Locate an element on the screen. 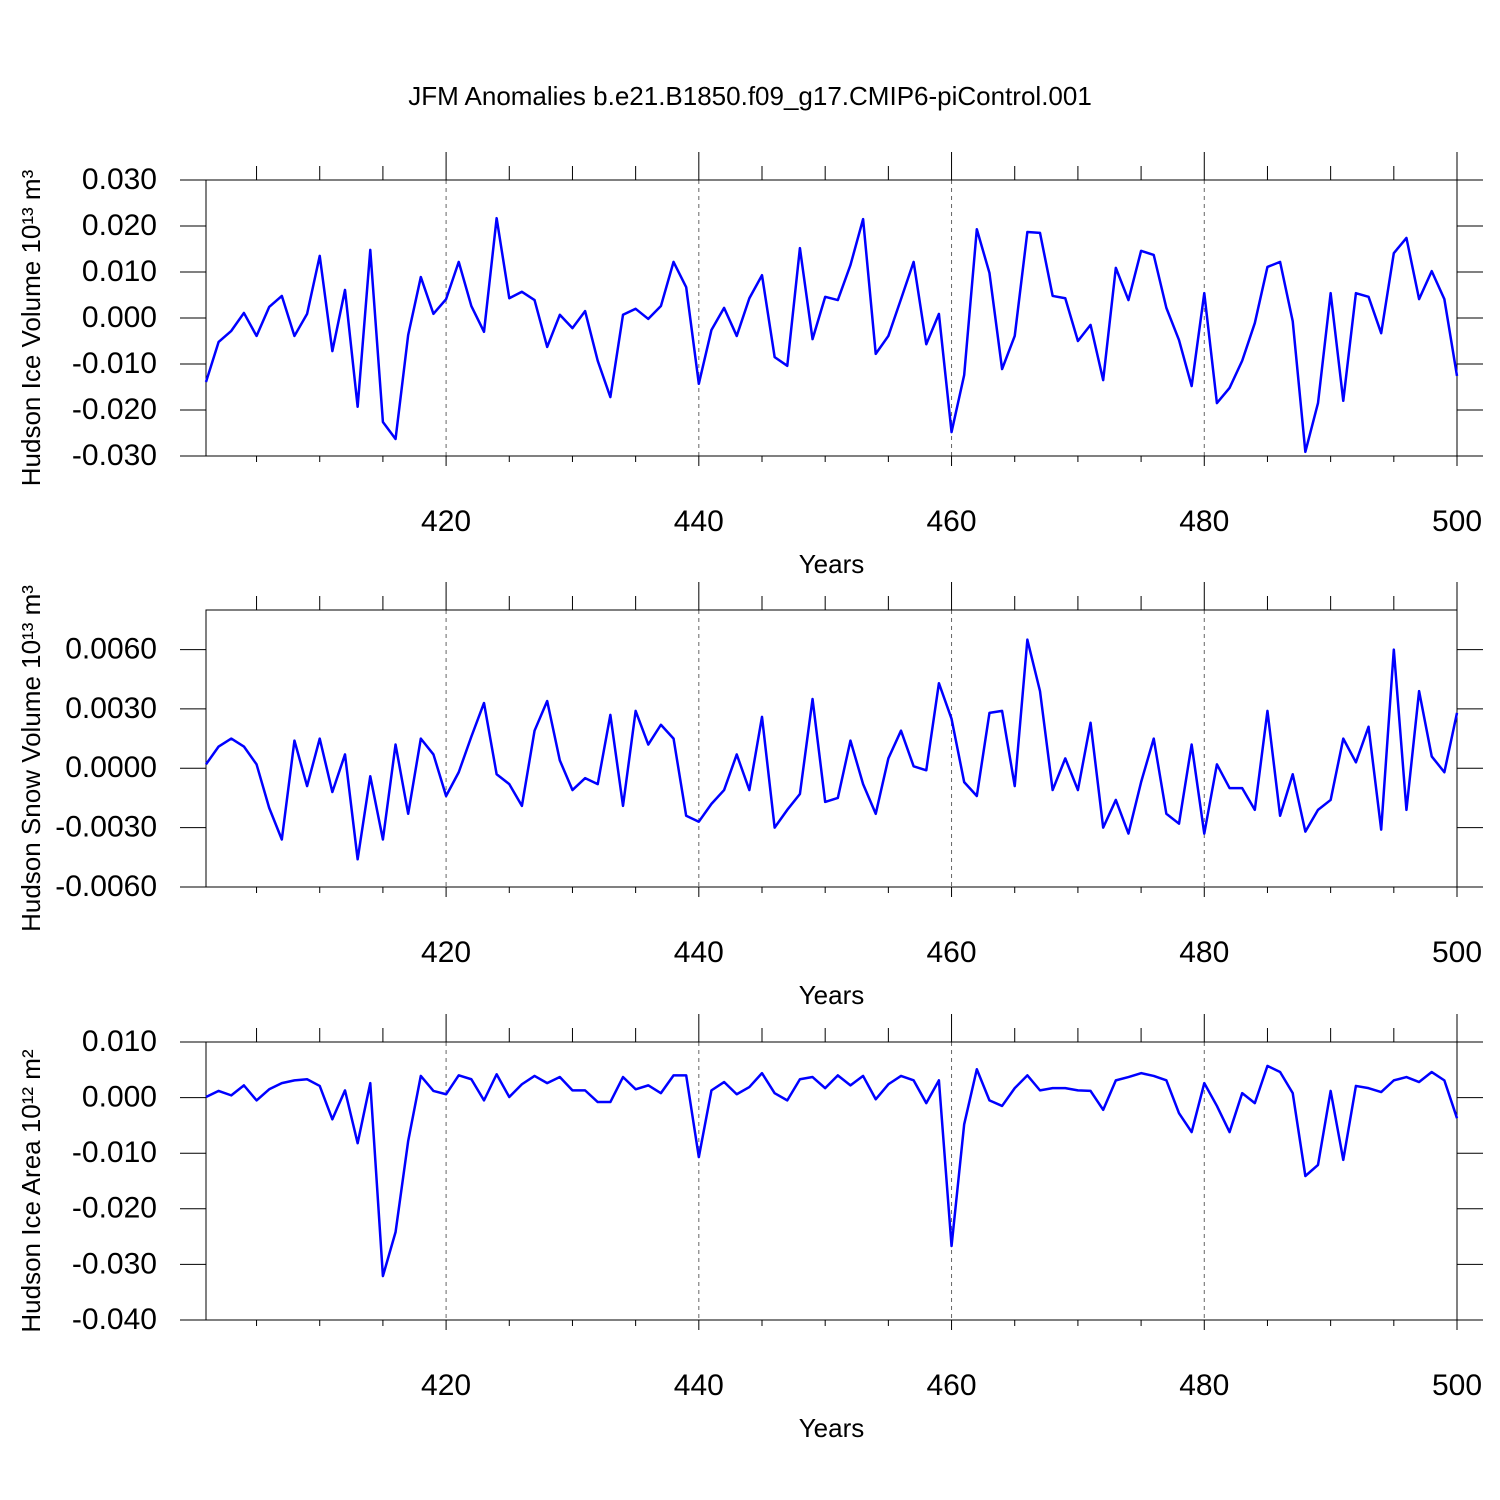 The width and height of the screenshot is (1500, 1500). y-tick-label: 0.0000 is located at coordinates (111, 767).